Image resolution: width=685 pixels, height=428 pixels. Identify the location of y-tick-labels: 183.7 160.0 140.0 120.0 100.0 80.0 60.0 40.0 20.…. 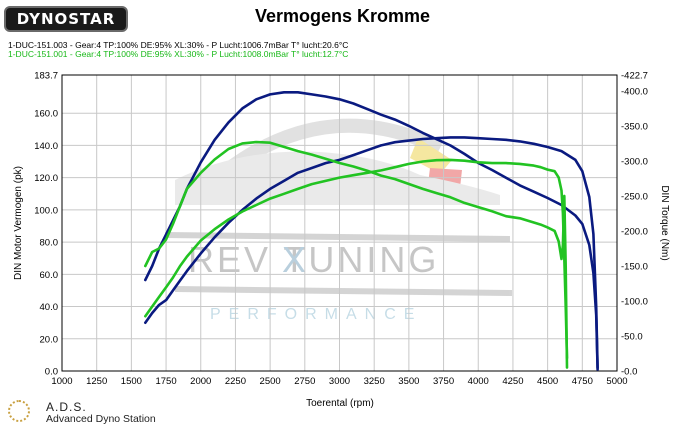
(46, 224).